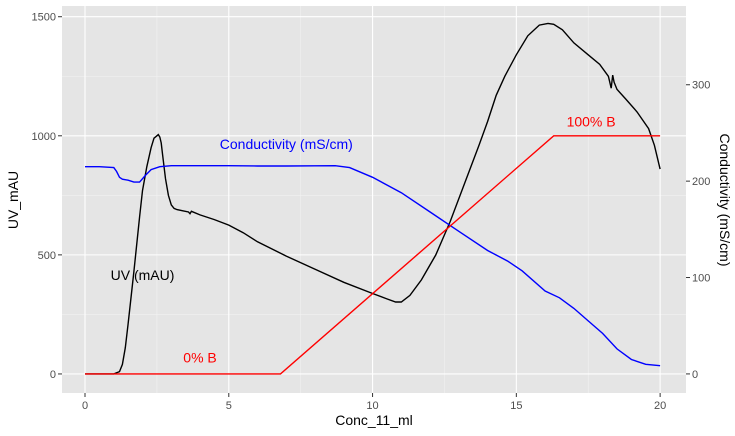 Image resolution: width=735 pixels, height=436 pixels. I want to click on x-tick-label: 20, so click(660, 406).